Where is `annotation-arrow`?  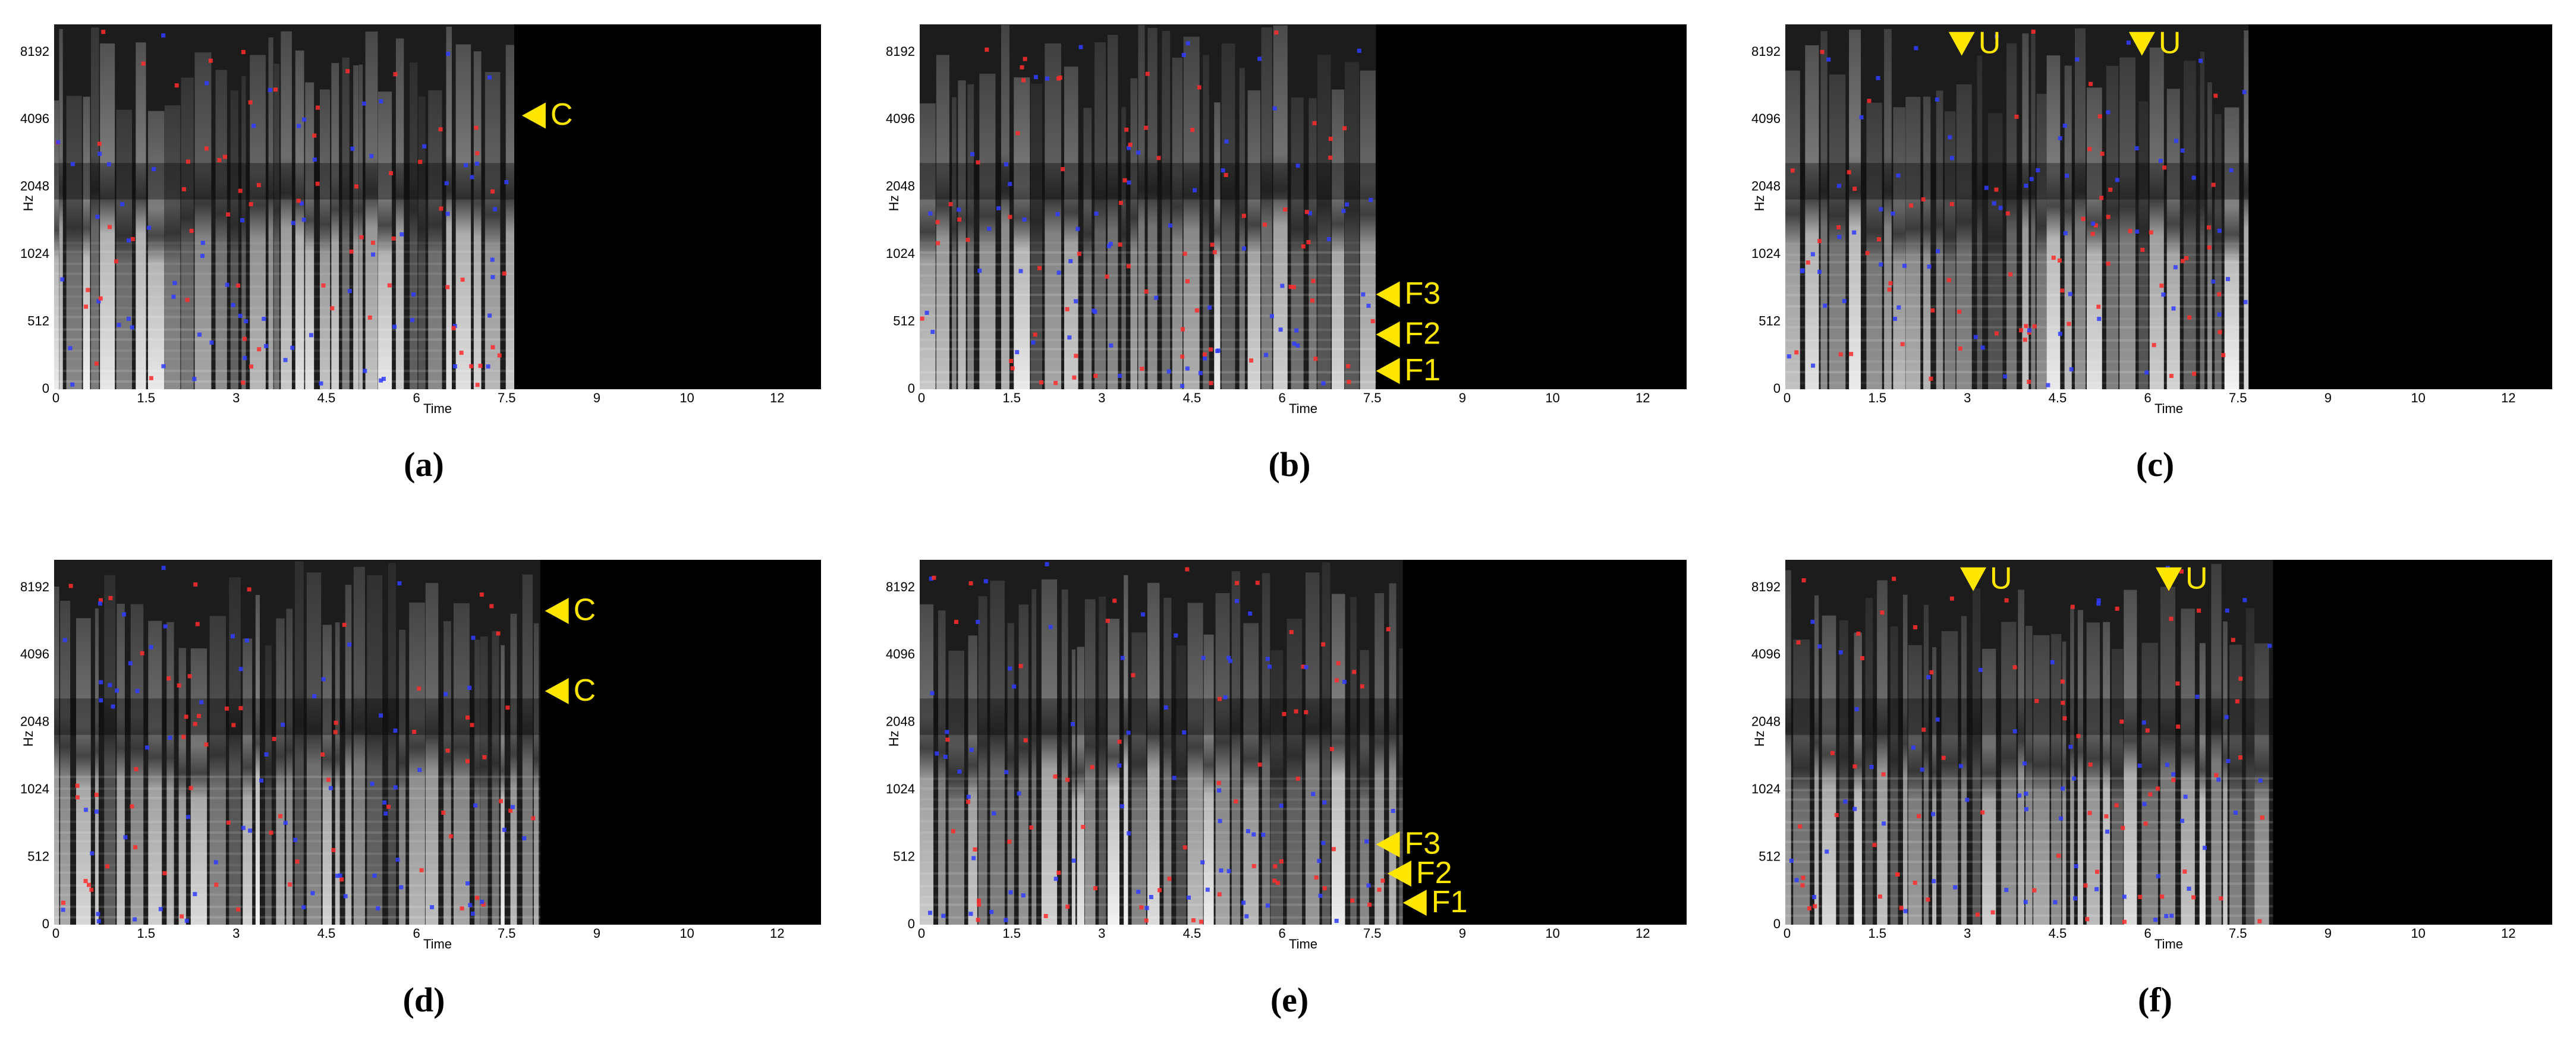 annotation-arrow is located at coordinates (1961, 44).